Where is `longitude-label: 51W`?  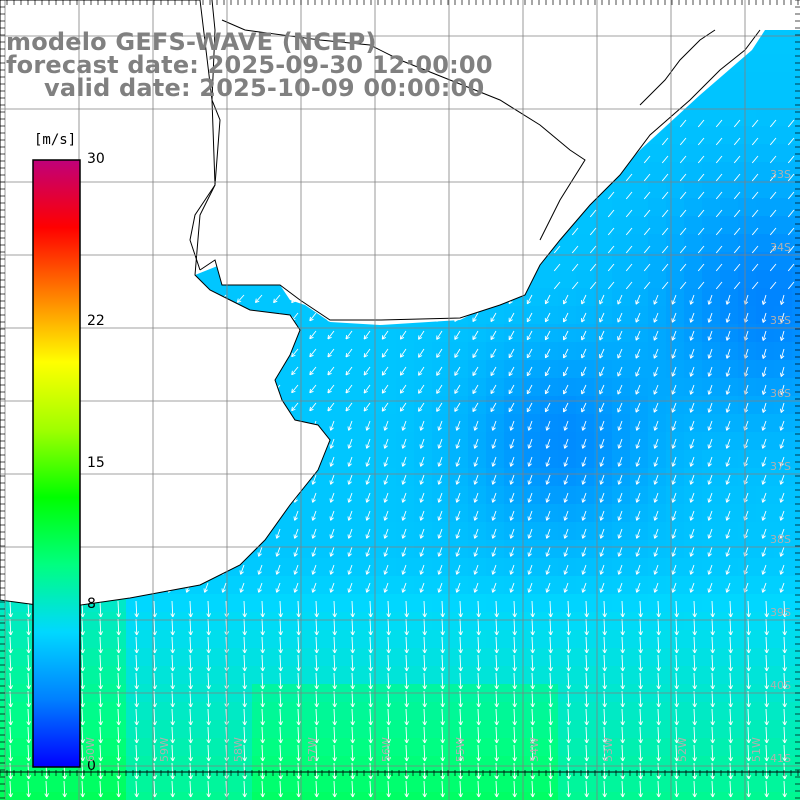 longitude-label: 51W is located at coordinates (756, 749).